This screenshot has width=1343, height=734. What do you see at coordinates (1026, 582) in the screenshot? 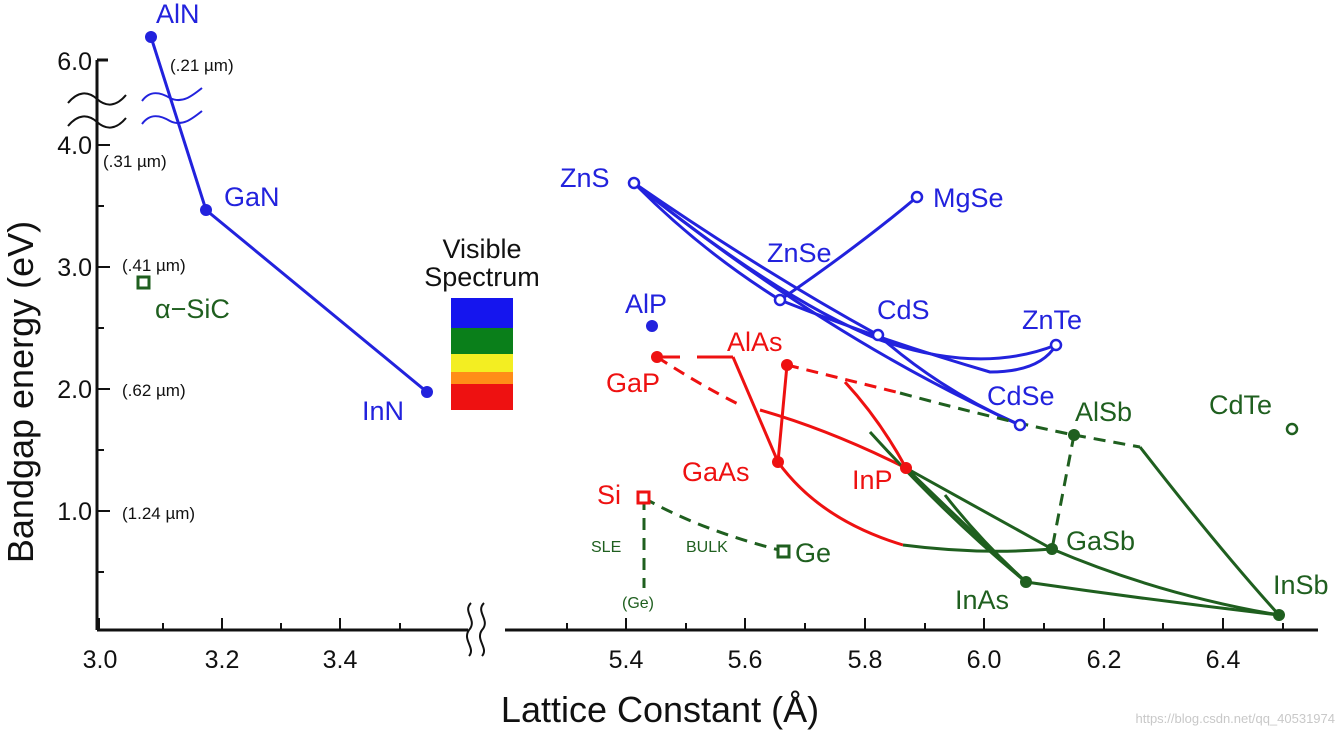
I see `point-inas` at bounding box center [1026, 582].